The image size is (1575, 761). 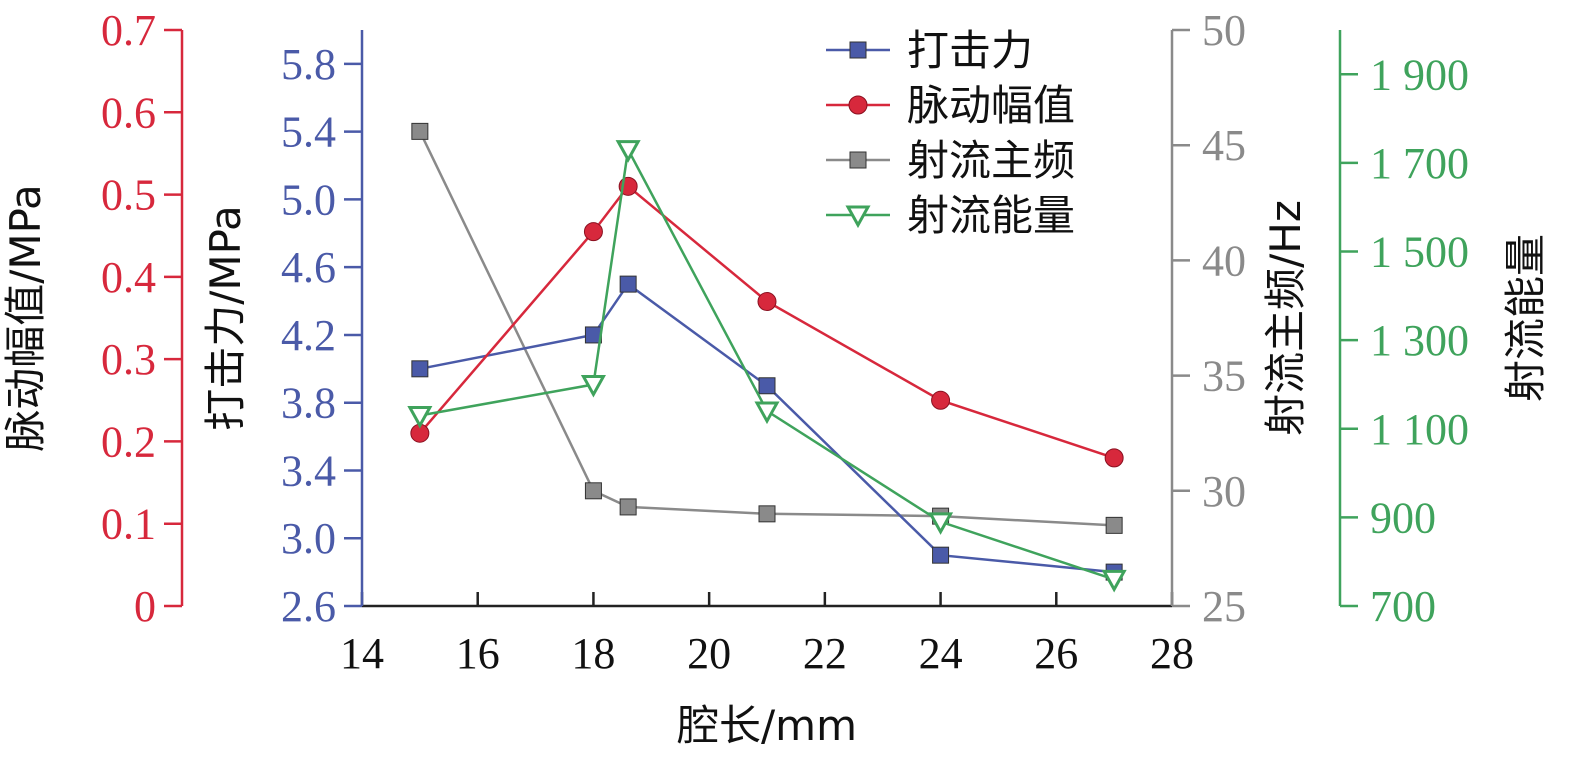 I want to click on y-tick-label-impact: 2.6, so click(x=308, y=606).